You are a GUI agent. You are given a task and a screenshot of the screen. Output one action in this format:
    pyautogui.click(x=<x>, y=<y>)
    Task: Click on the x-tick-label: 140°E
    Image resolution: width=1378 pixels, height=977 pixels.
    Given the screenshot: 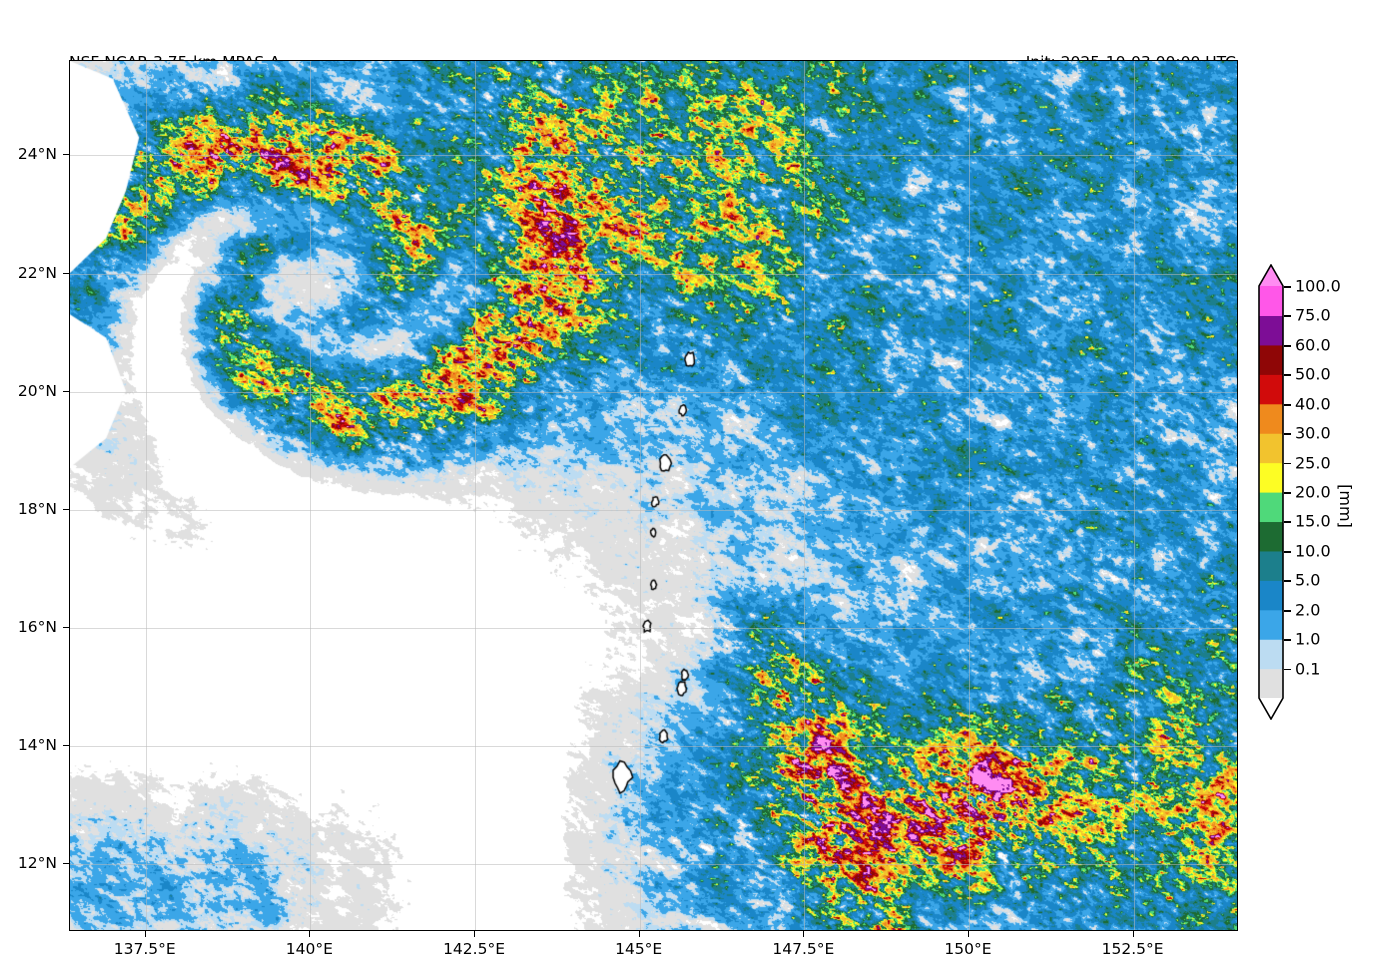 What is the action you would take?
    pyautogui.click(x=309, y=949)
    